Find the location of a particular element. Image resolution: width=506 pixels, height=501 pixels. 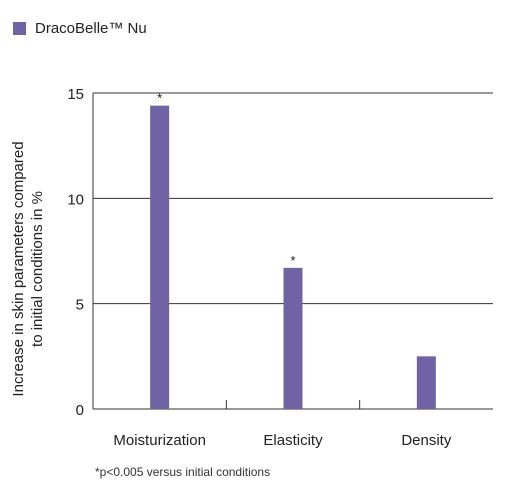

legend-swatch is located at coordinates (19, 28).